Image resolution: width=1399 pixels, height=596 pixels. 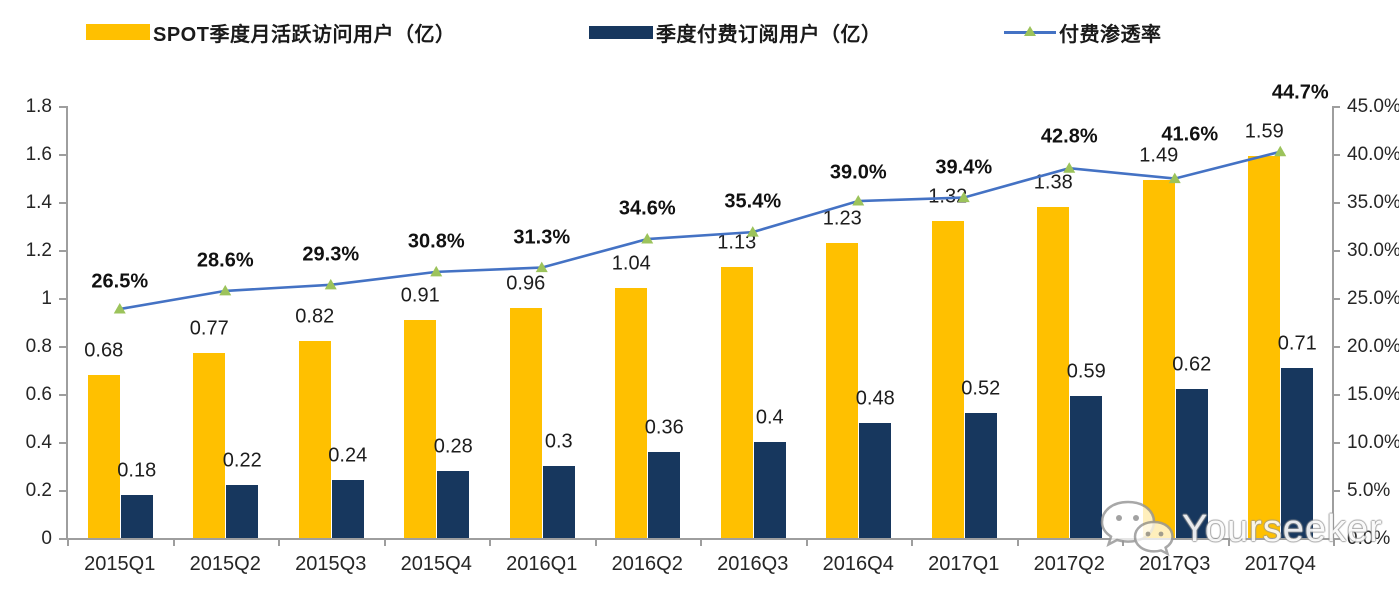 What do you see at coordinates (1069, 136) in the screenshot?
I see `rate-label: 42.8%` at bounding box center [1069, 136].